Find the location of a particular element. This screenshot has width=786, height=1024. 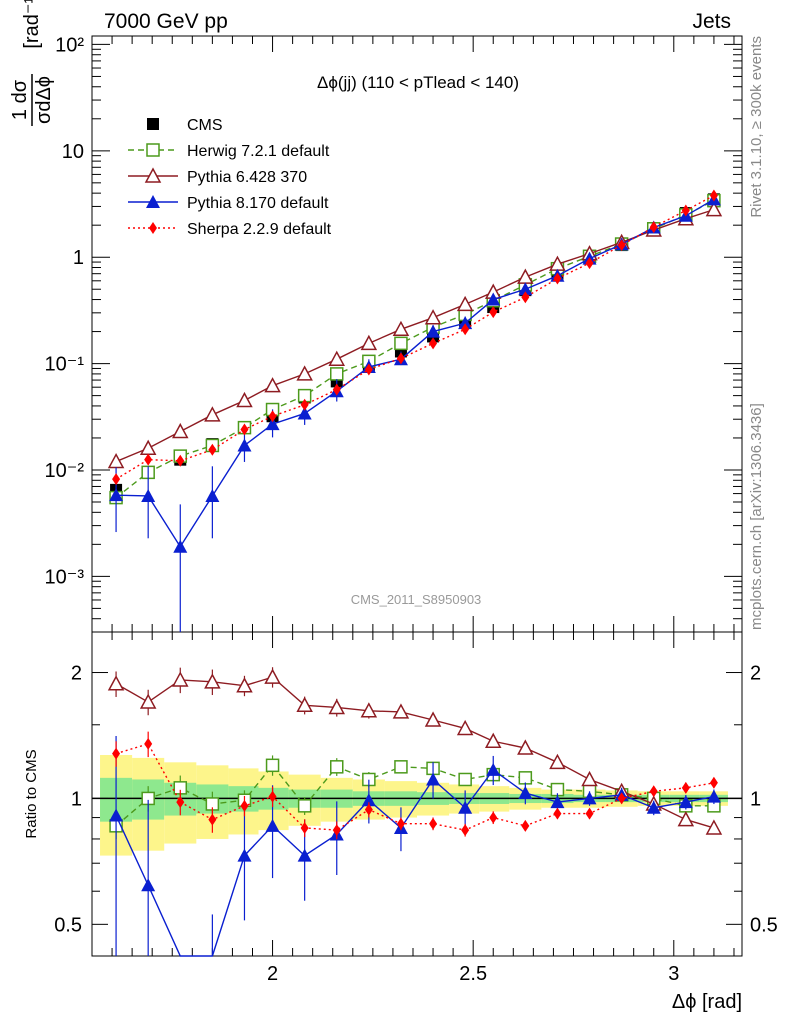

y-label-denominator: σdΔϕ is located at coordinates (44, 100).